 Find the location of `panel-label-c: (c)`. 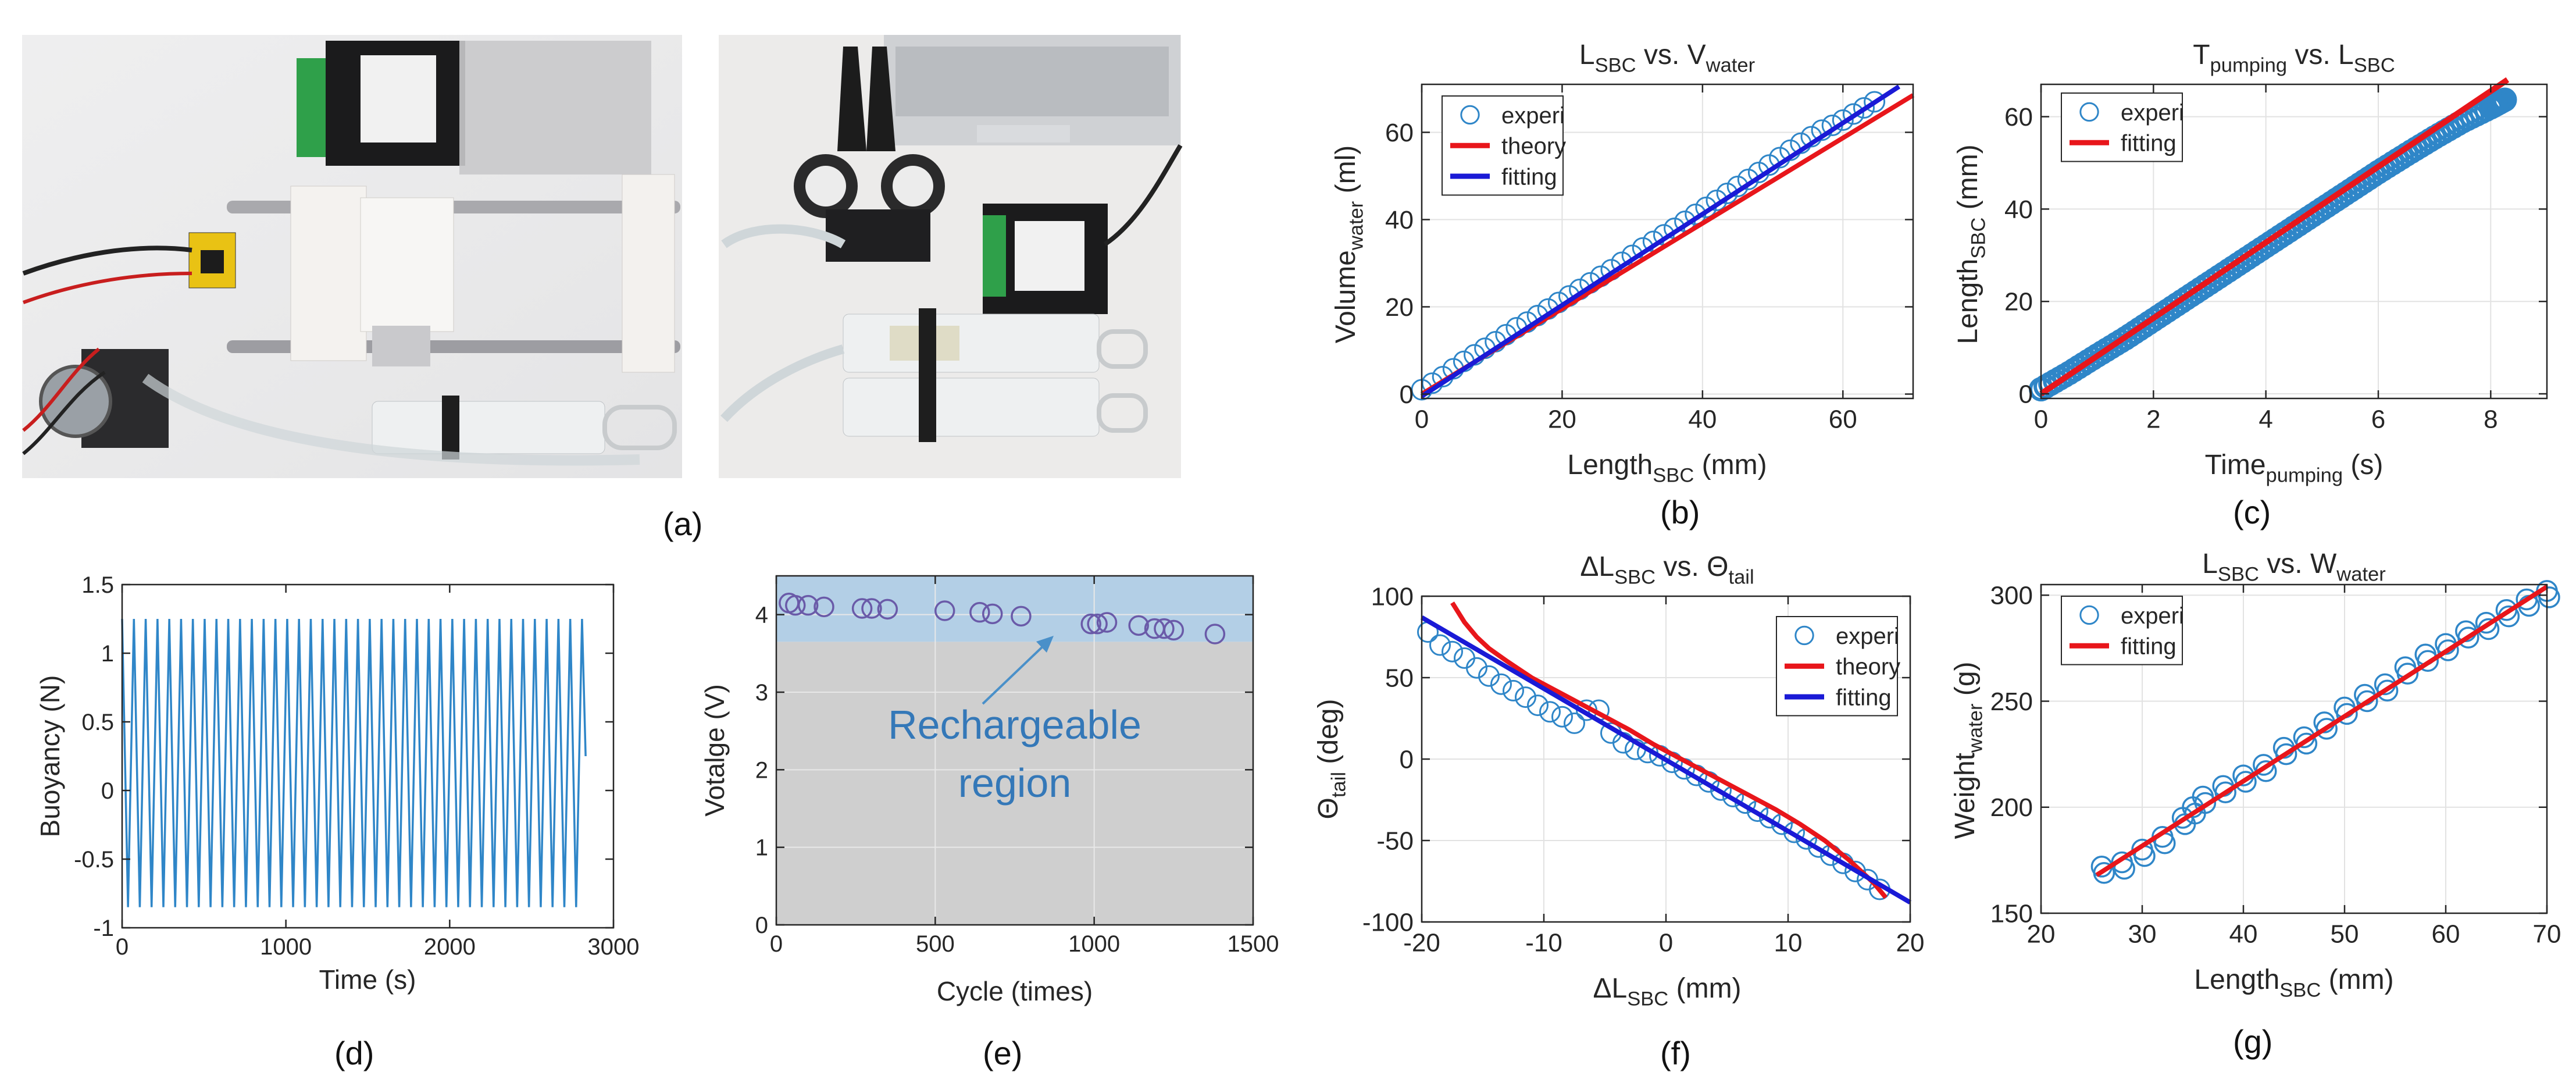

panel-label-c: (c) is located at coordinates (2252, 512).